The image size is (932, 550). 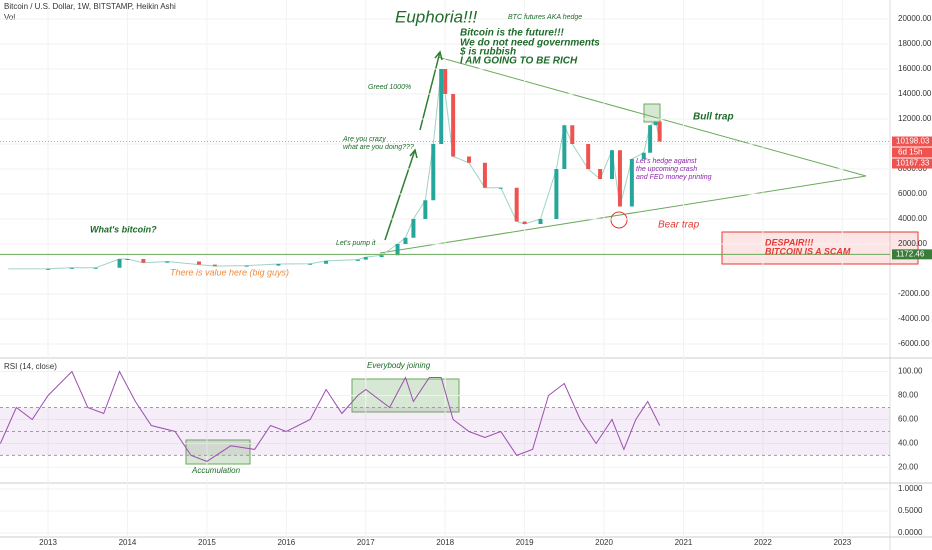 I want to click on annotation: $ is rubbish, so click(x=487, y=52).